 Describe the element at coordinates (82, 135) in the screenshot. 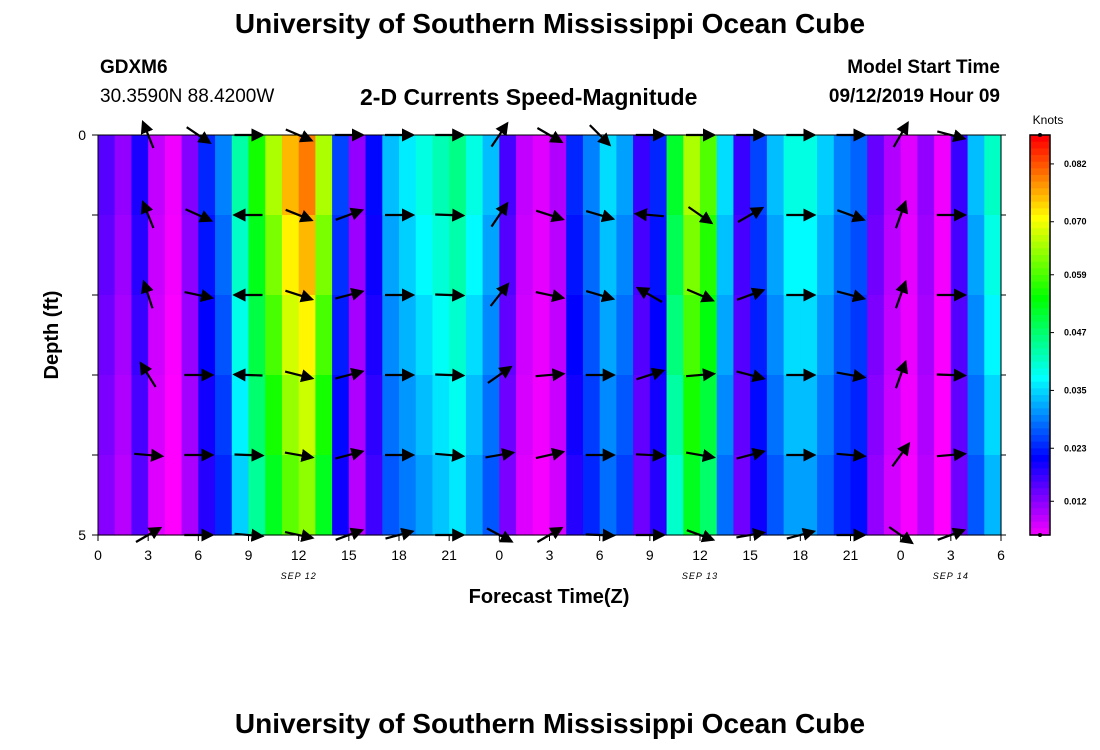

I see `y-tick-label: 0` at that location.